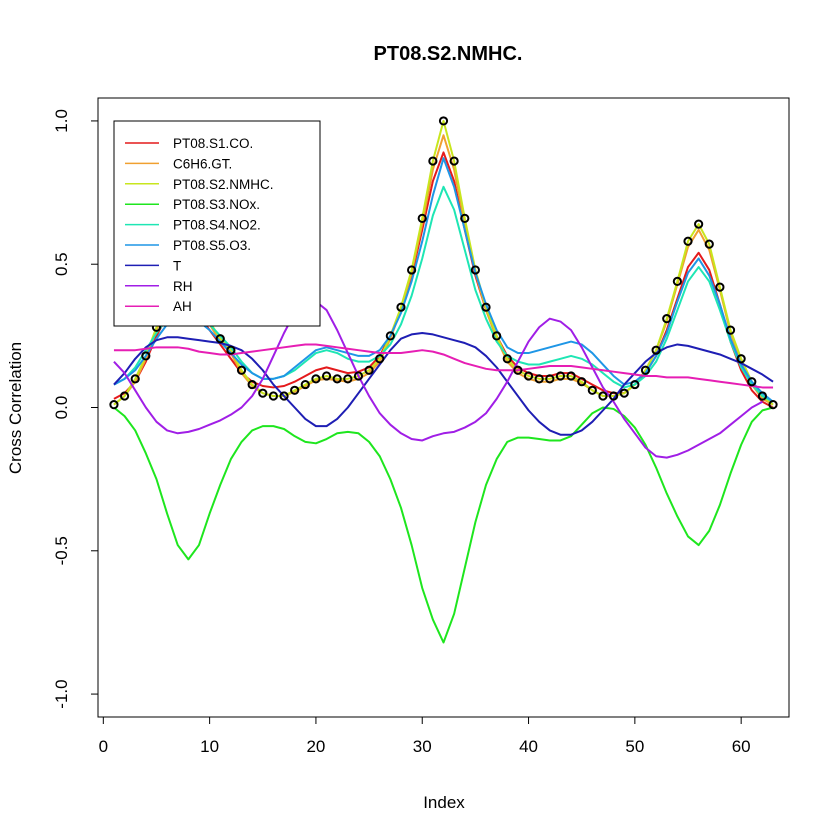 This screenshot has height=840, width=840. What do you see at coordinates (209, 746) in the screenshot?
I see `x-tick-label: 10` at bounding box center [209, 746].